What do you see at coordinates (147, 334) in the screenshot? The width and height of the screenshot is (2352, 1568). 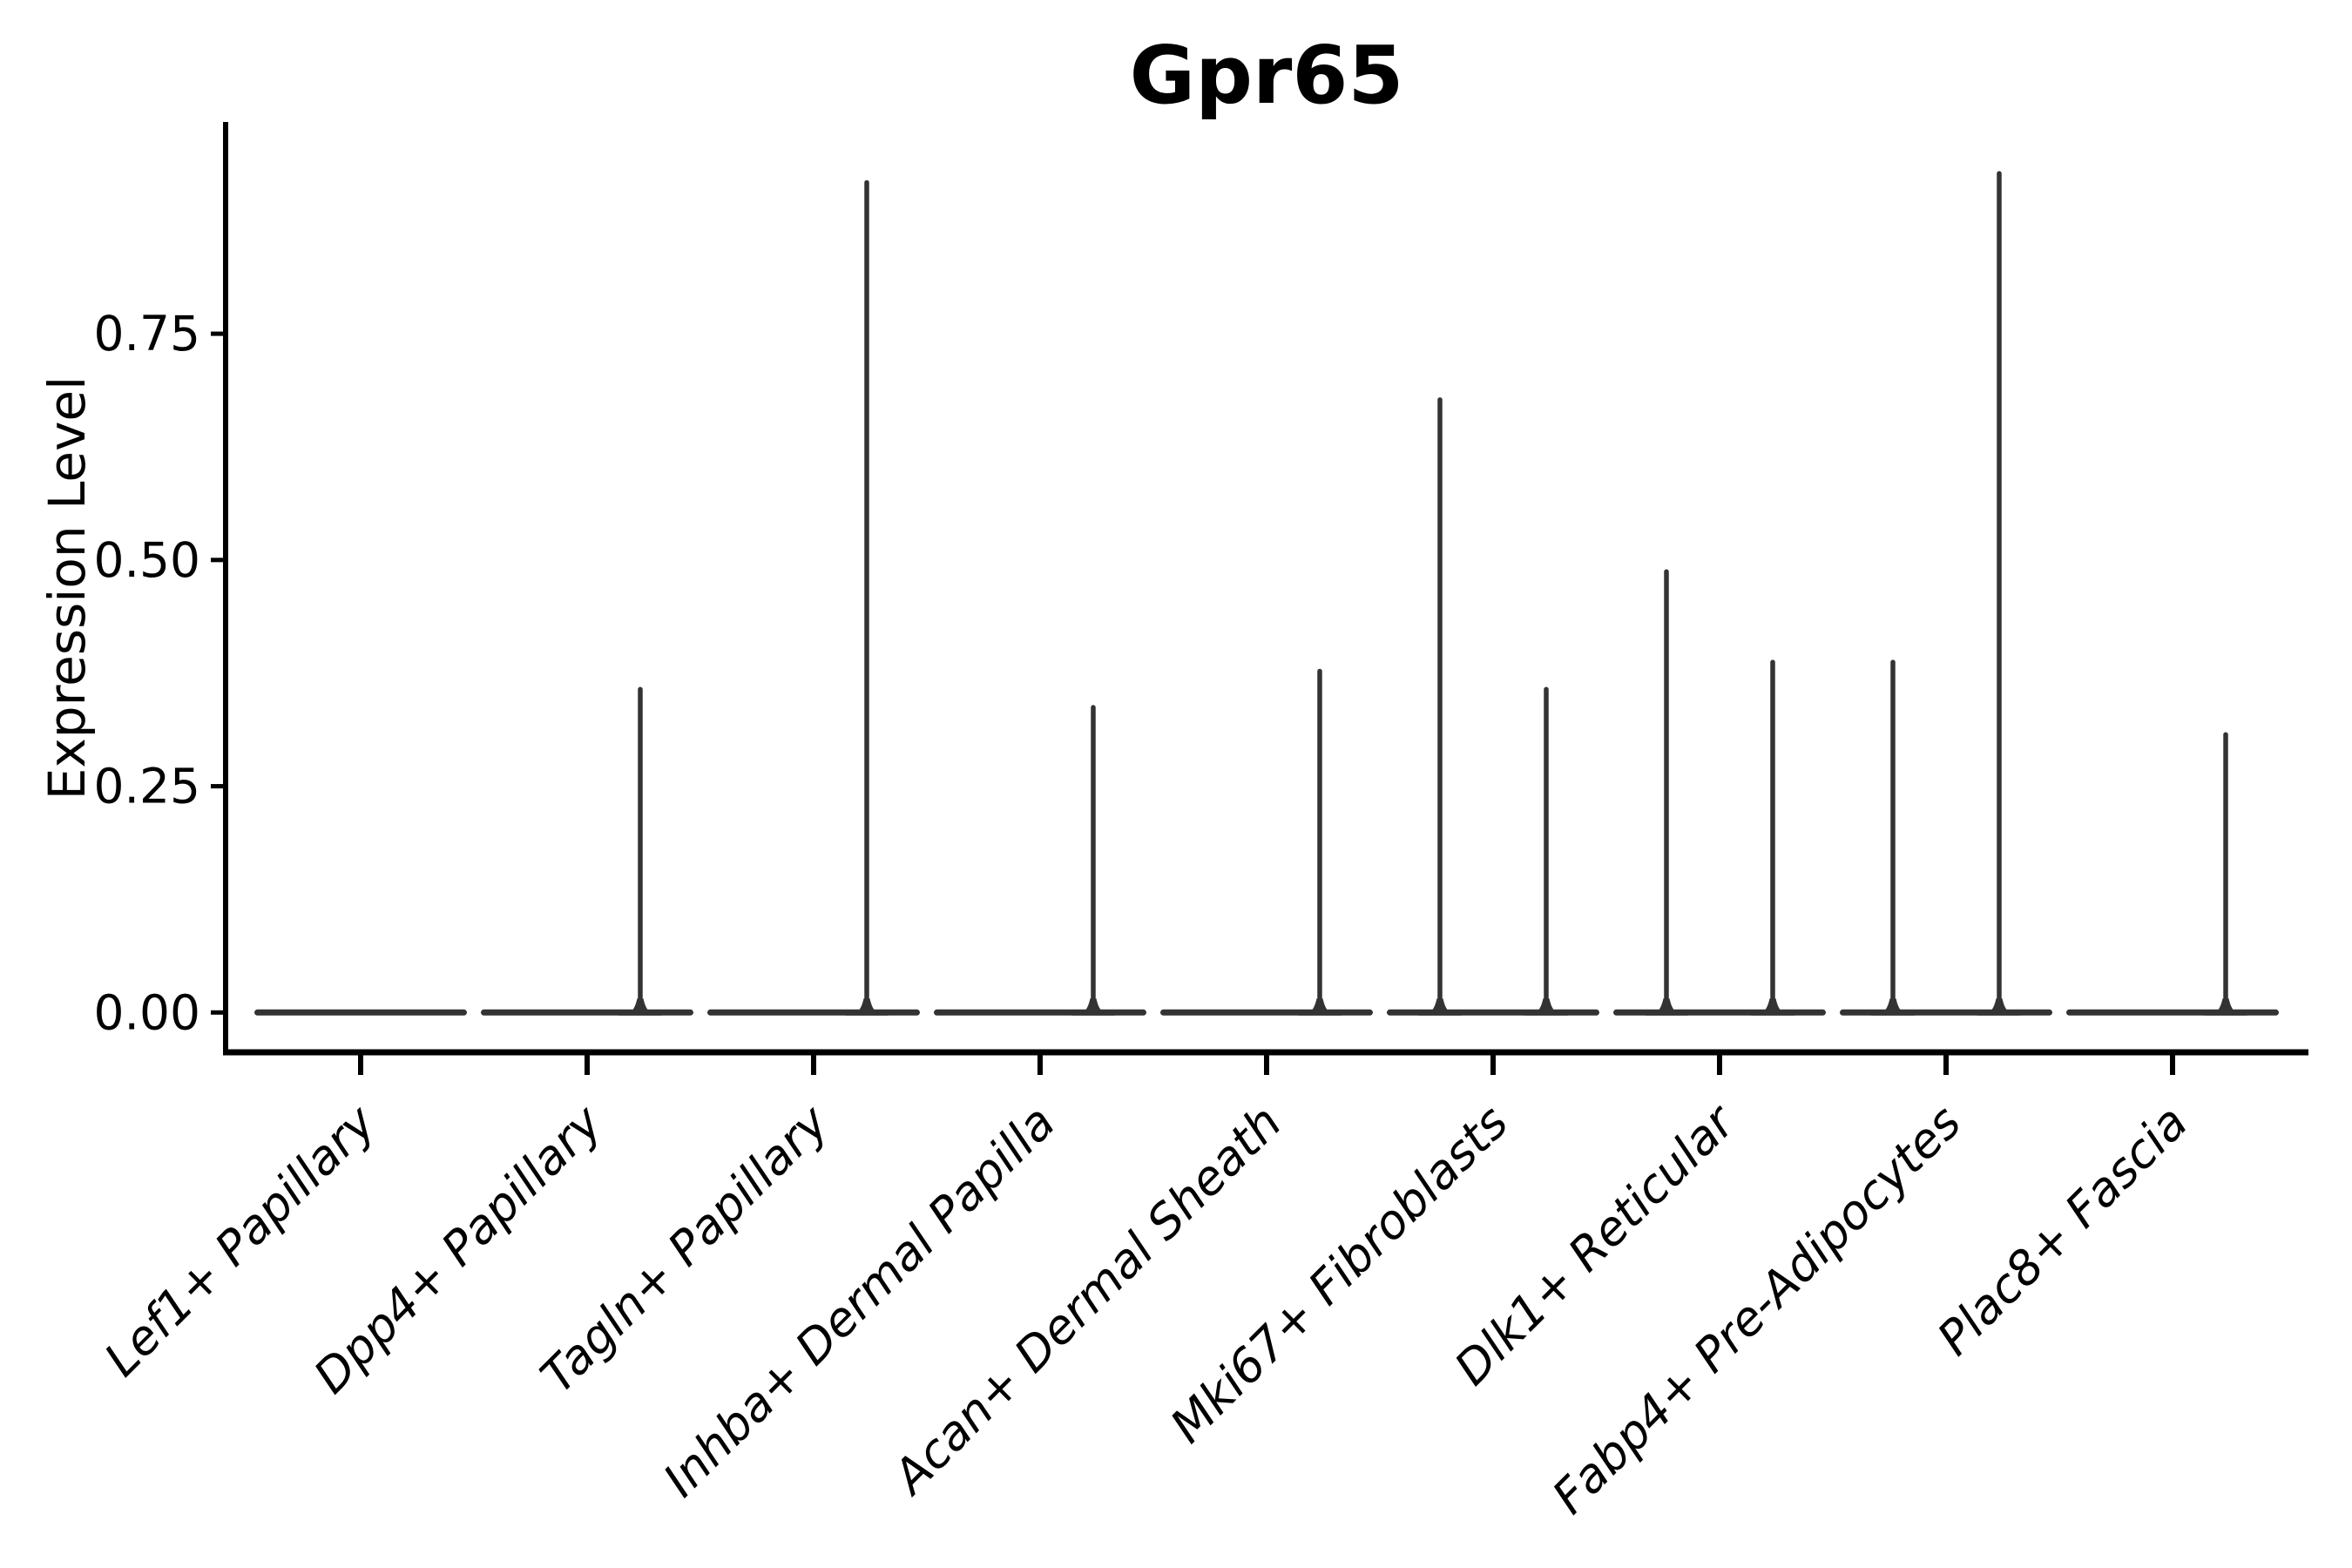 I see `y-tick-label: 0.75` at bounding box center [147, 334].